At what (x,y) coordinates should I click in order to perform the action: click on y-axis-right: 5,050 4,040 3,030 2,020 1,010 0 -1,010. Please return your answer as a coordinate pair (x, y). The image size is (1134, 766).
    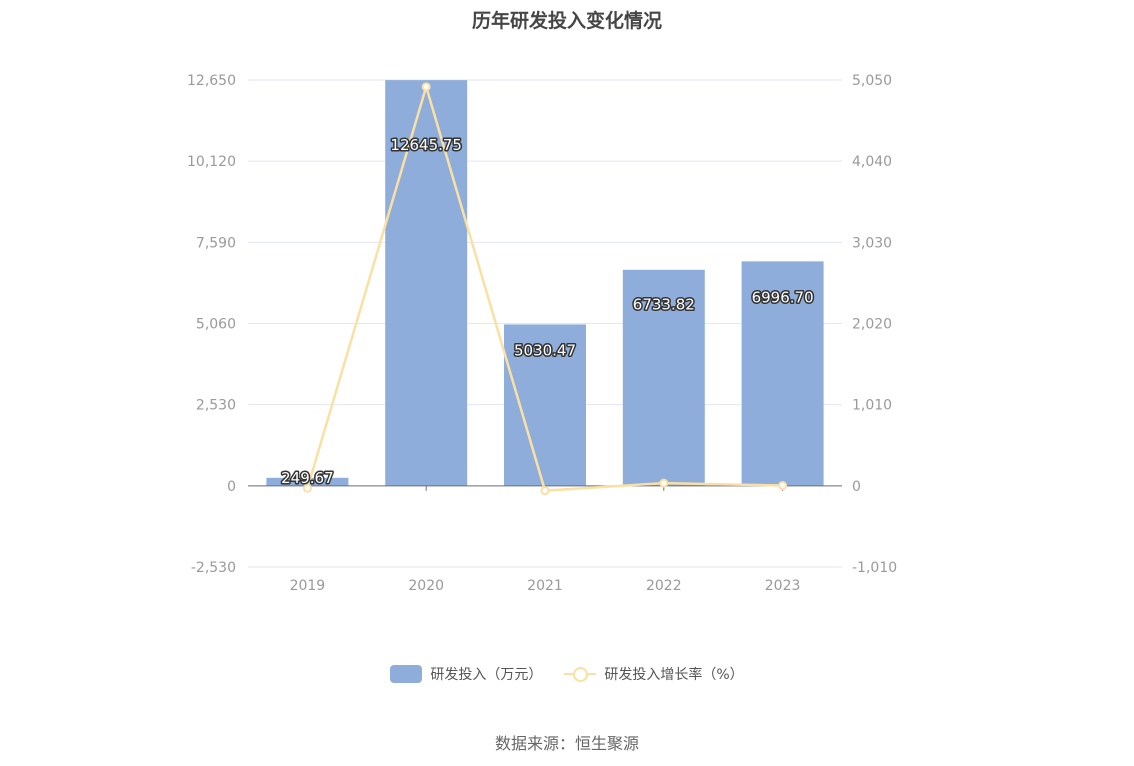
    Looking at the image, I should click on (874, 324).